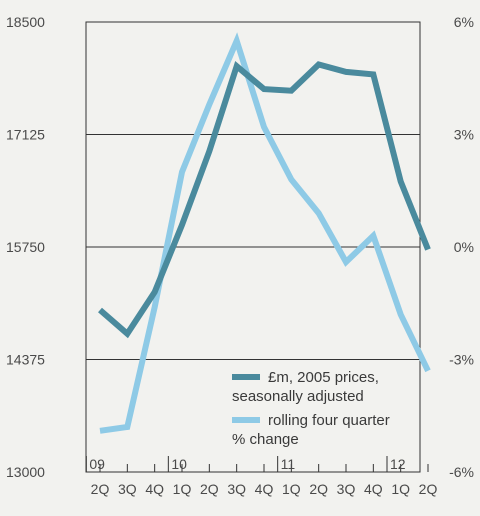  What do you see at coordinates (179, 464) in the screenshot?
I see `year-label: 10` at bounding box center [179, 464].